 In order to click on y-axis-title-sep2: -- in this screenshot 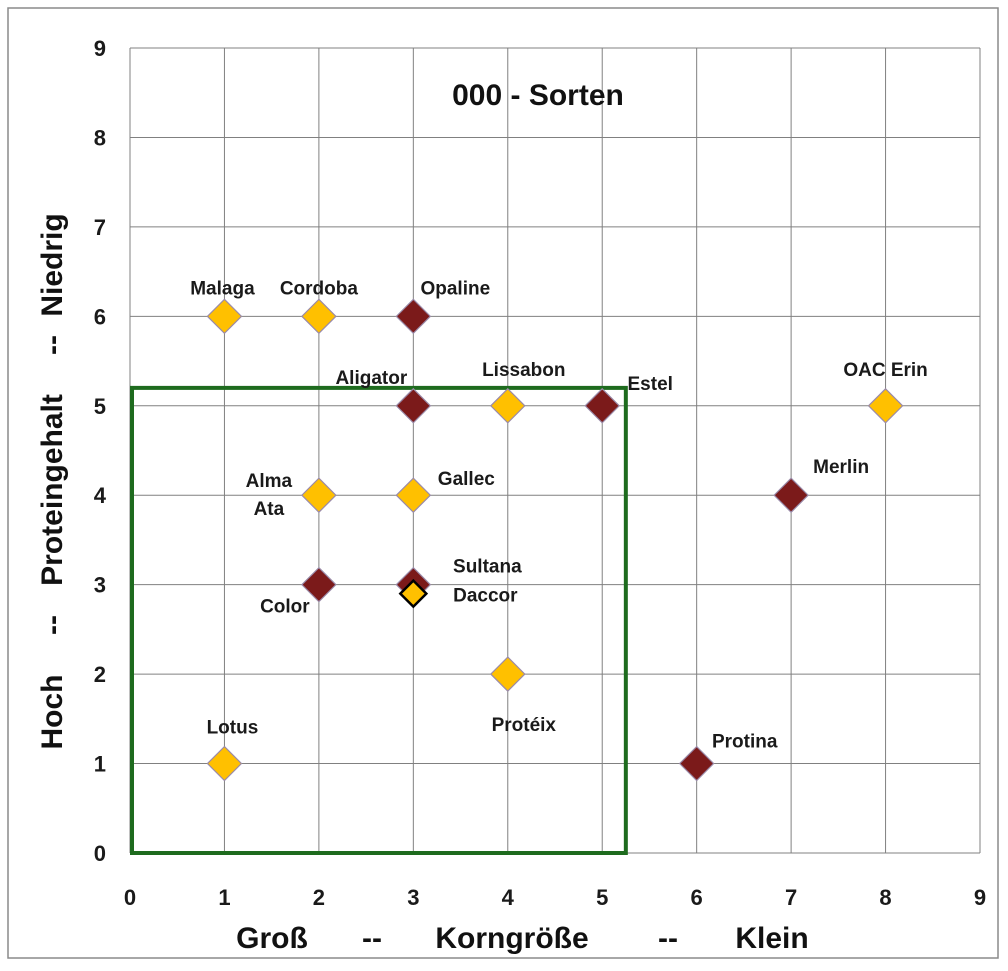, I will do `click(52, 345)`.